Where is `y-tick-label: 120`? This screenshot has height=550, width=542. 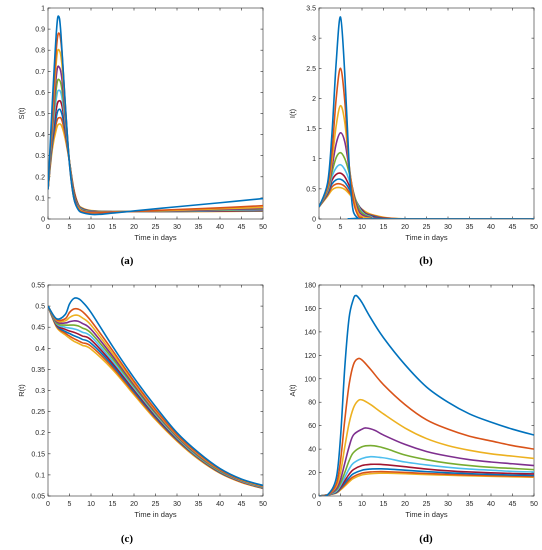
y-tick-label: 120 is located at coordinates (310, 356).